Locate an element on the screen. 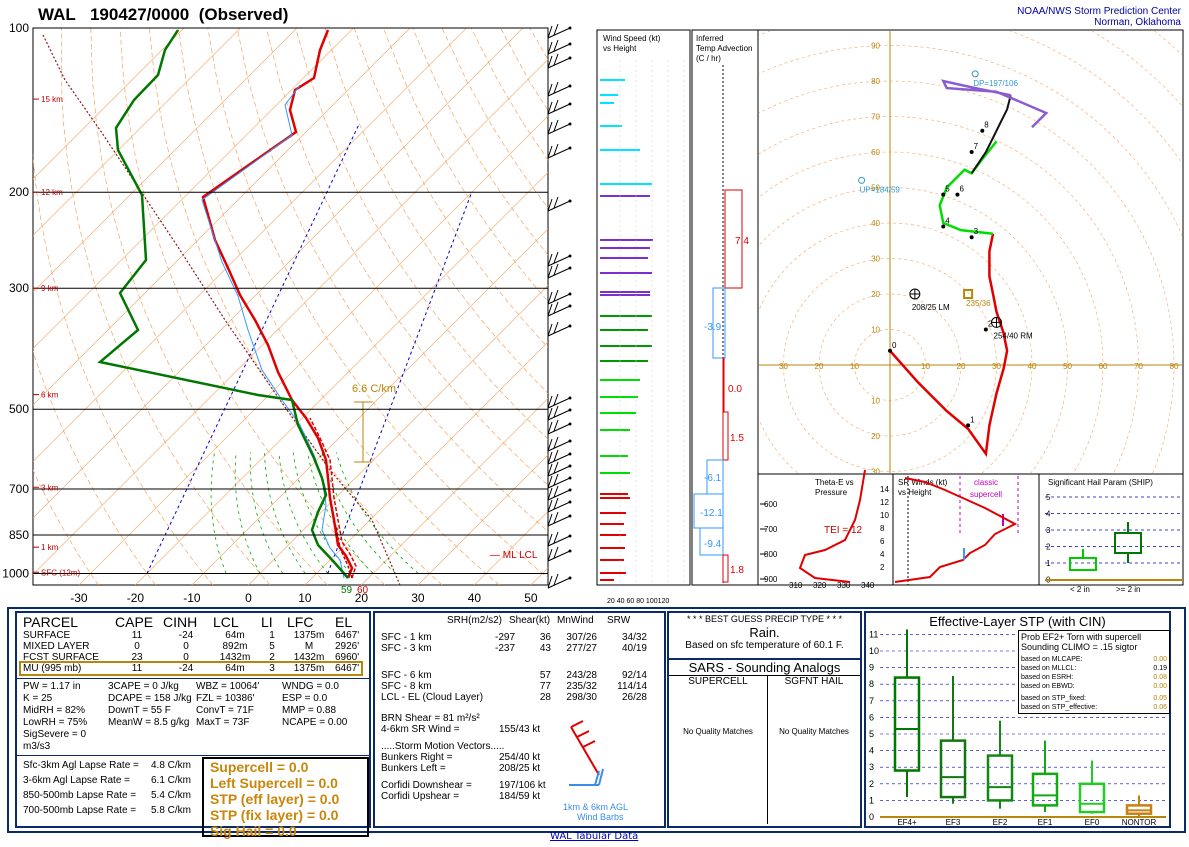  index-text: NCAPE = 0.00 is located at coordinates (315, 722).